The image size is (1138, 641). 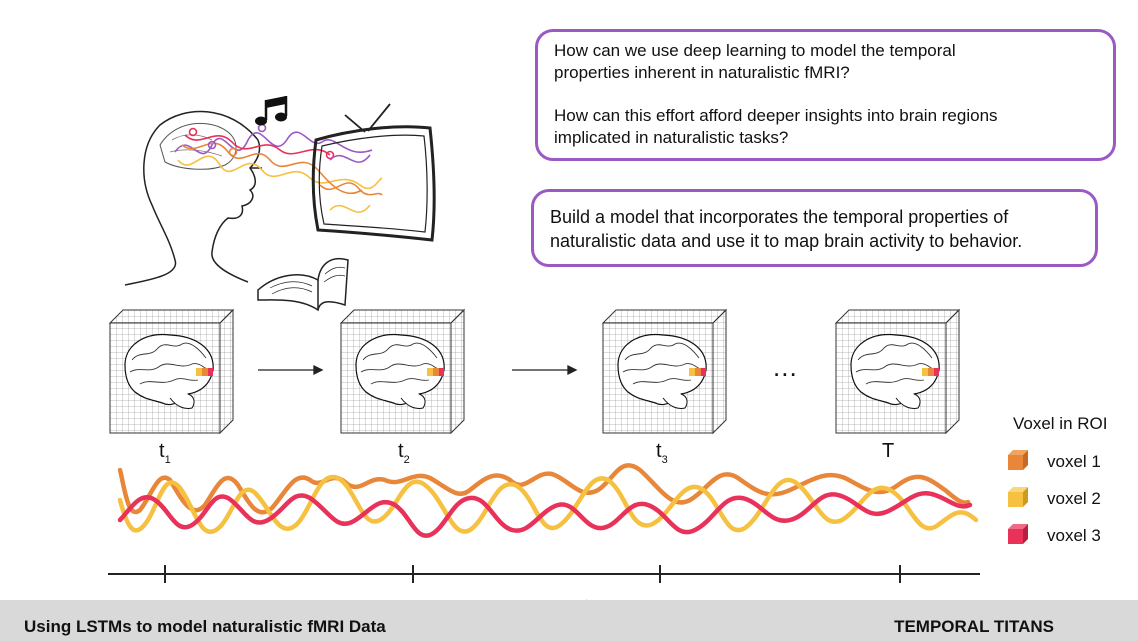 What do you see at coordinates (888, 451) in the screenshot?
I see `timepoint-label-T: T` at bounding box center [888, 451].